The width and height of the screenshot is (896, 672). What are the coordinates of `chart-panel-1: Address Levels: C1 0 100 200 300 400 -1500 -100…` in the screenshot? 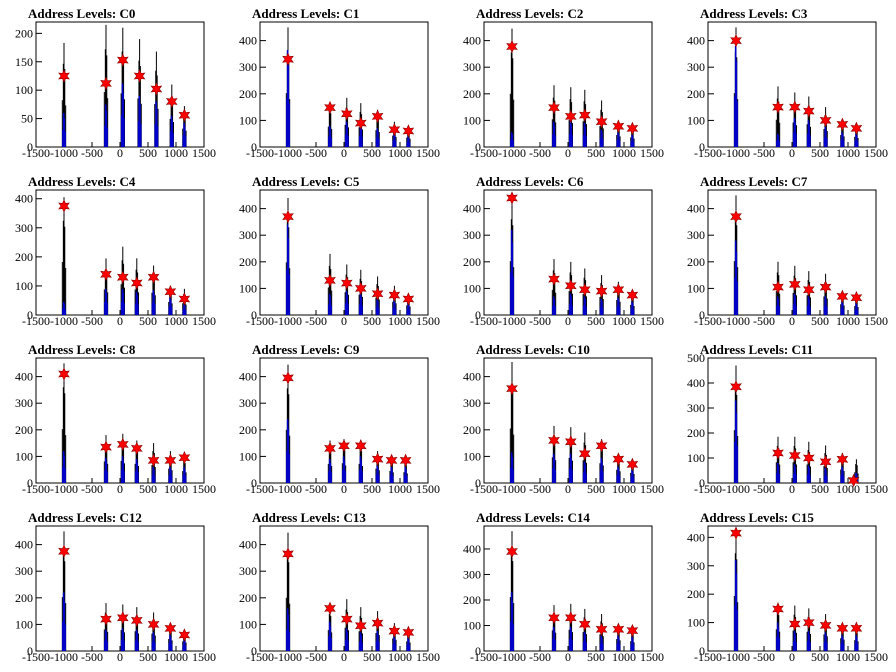 It's located at (339, 83).